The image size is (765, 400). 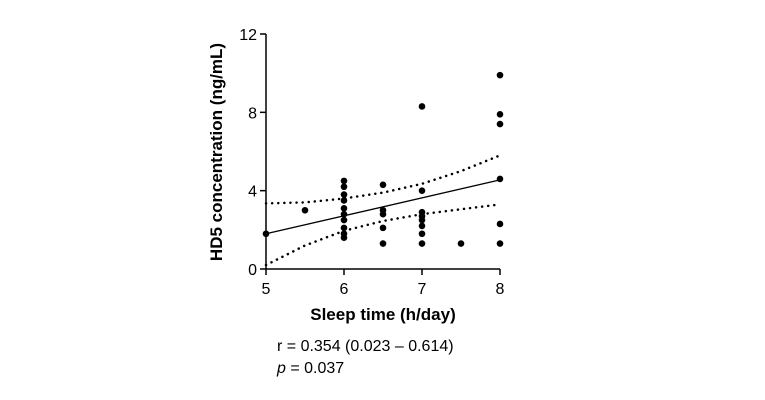 I want to click on y-tick-label: 8, so click(x=252, y=113).